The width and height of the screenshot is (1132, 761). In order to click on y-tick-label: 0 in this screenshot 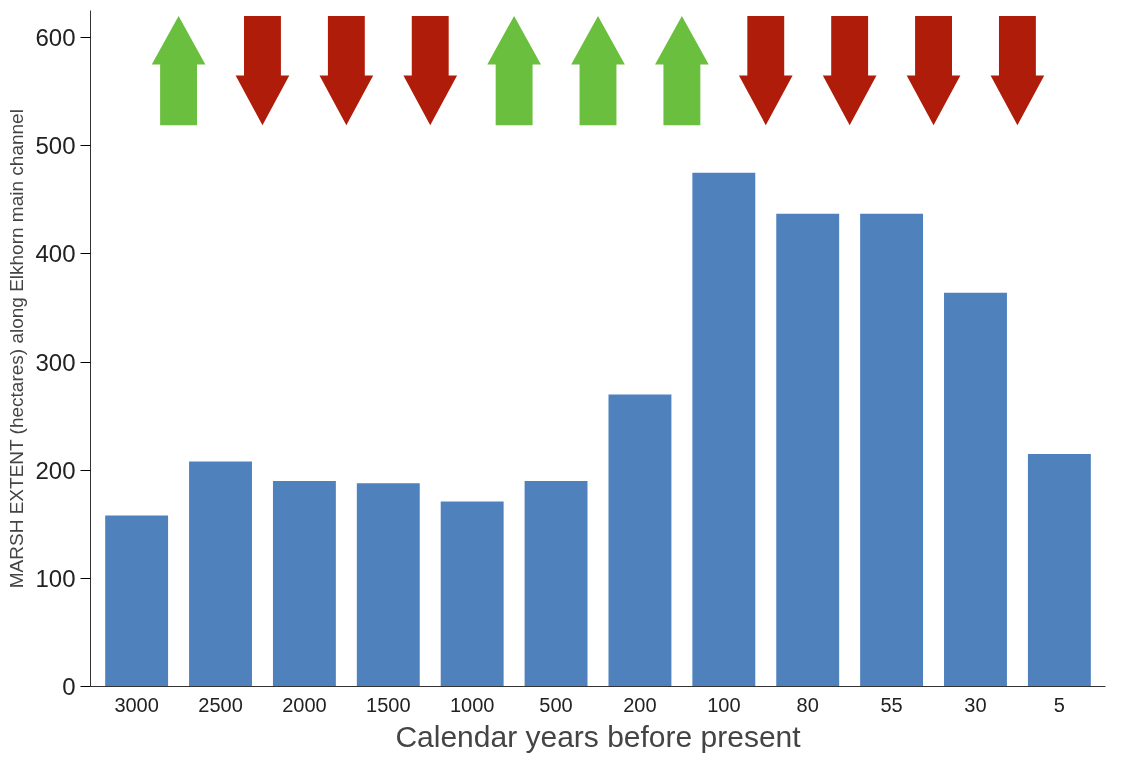, I will do `click(69, 686)`.